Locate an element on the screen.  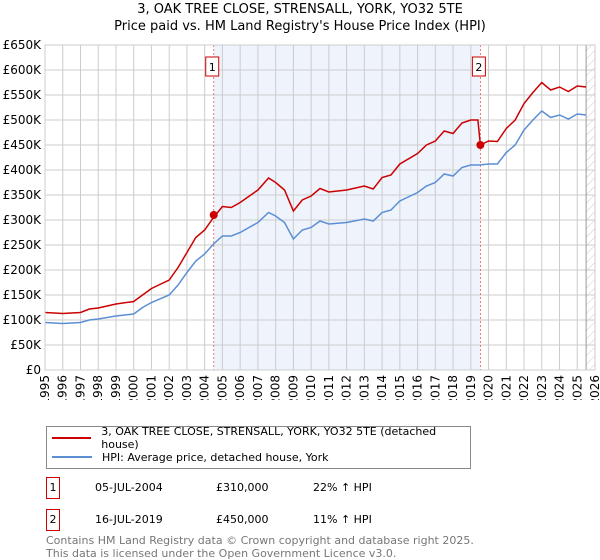
y-tick-label: £150K is located at coordinates (23, 295).